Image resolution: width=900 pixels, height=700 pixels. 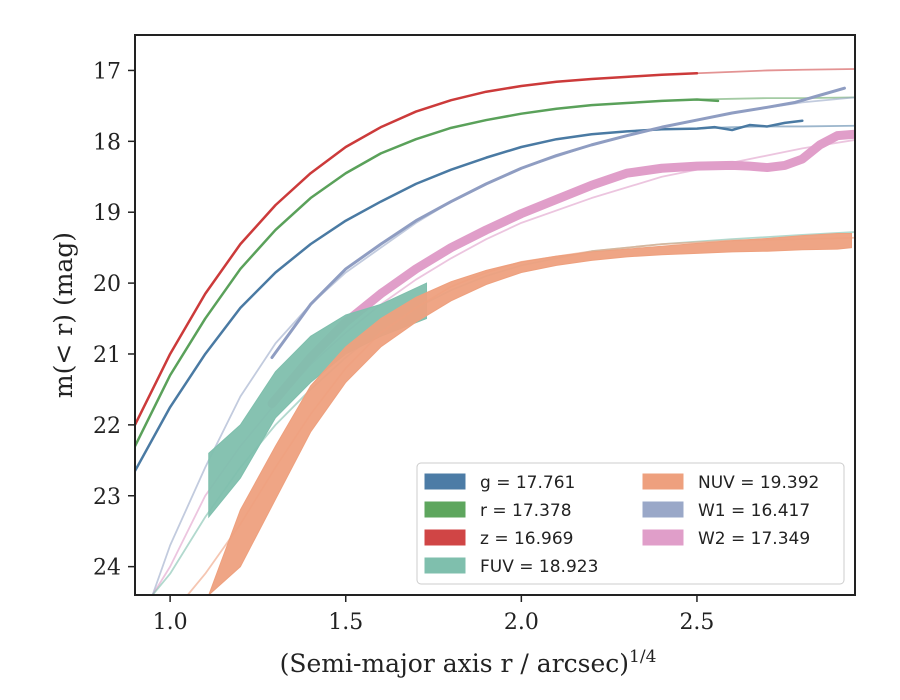 What do you see at coordinates (663, 481) in the screenshot?
I see `legend-swatch-nuv` at bounding box center [663, 481].